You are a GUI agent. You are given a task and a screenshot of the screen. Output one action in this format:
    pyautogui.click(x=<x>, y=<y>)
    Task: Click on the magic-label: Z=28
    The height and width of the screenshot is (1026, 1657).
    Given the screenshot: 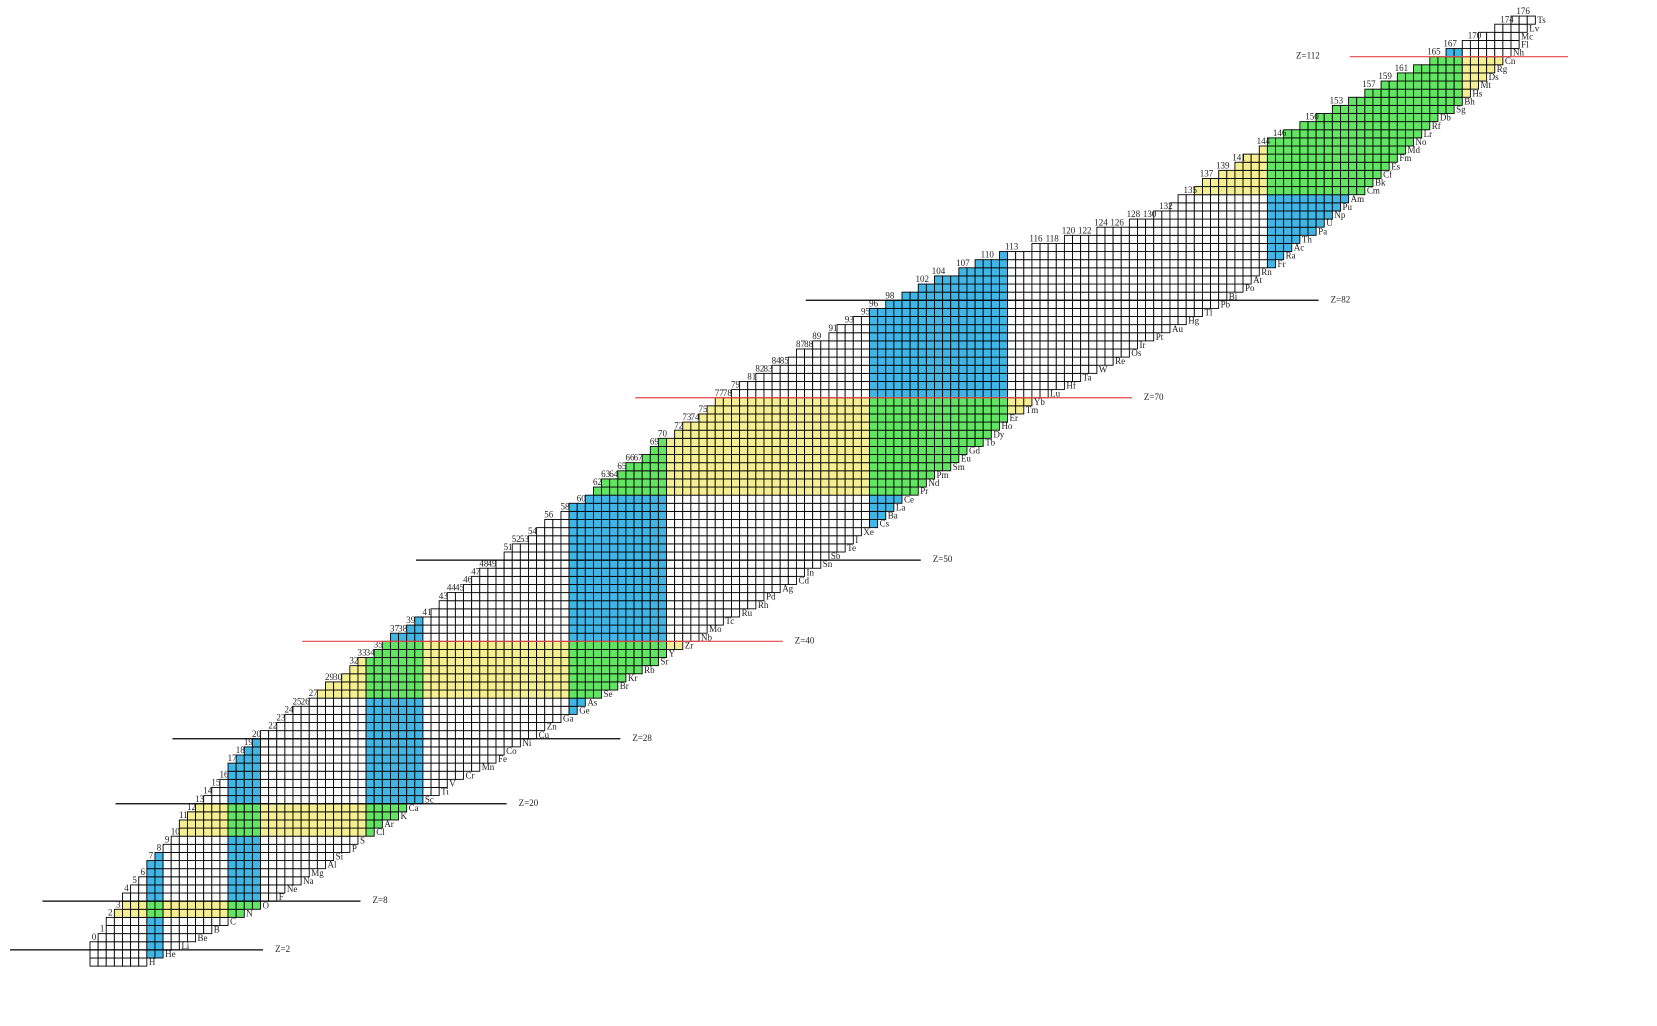 What is the action you would take?
    pyautogui.click(x=642, y=738)
    